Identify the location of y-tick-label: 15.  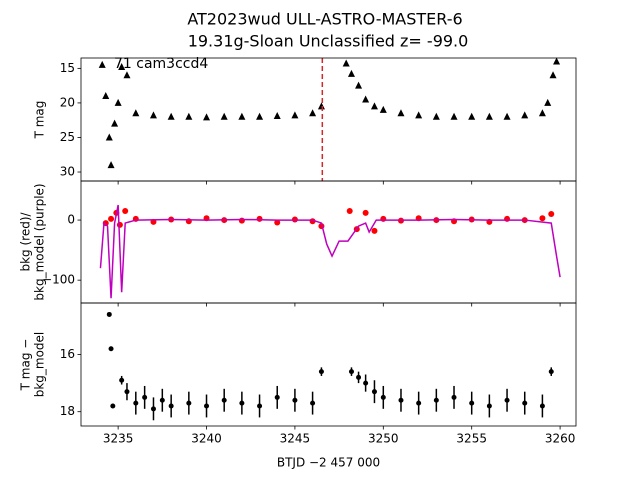
(67, 68).